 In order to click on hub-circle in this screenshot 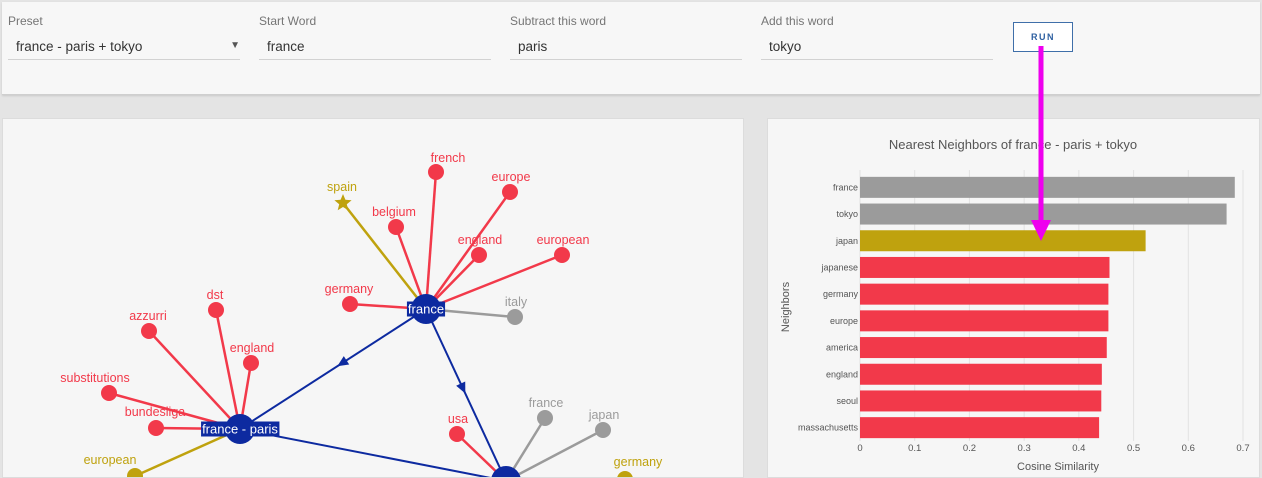, I will do `click(506, 471)`.